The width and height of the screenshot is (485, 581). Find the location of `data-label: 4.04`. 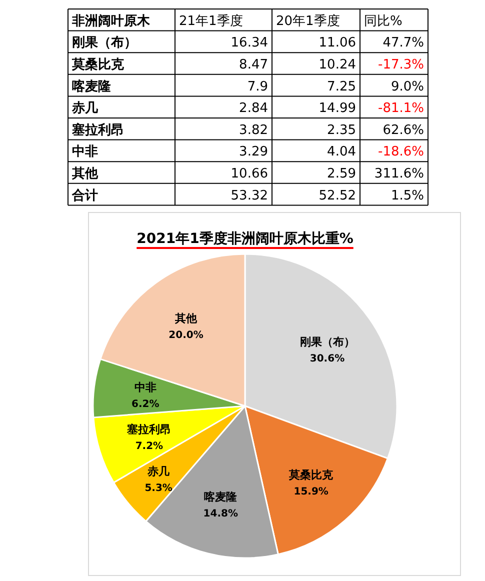

data-label: 4.04 is located at coordinates (341, 152).